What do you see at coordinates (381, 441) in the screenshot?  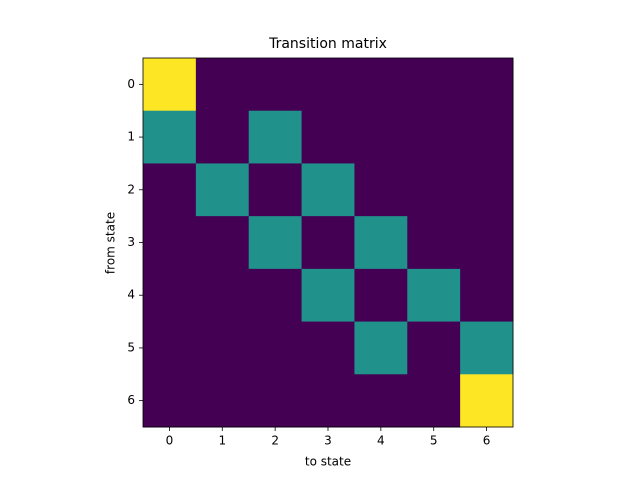 I see `x-tick-label: 4` at bounding box center [381, 441].